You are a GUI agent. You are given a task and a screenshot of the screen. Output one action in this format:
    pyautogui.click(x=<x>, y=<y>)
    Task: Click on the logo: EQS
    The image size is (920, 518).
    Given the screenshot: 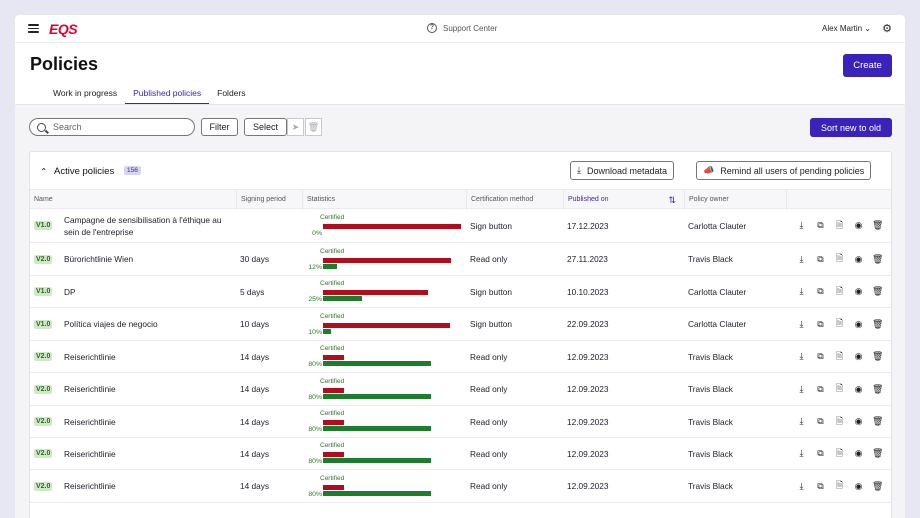 What is the action you would take?
    pyautogui.click(x=63, y=28)
    